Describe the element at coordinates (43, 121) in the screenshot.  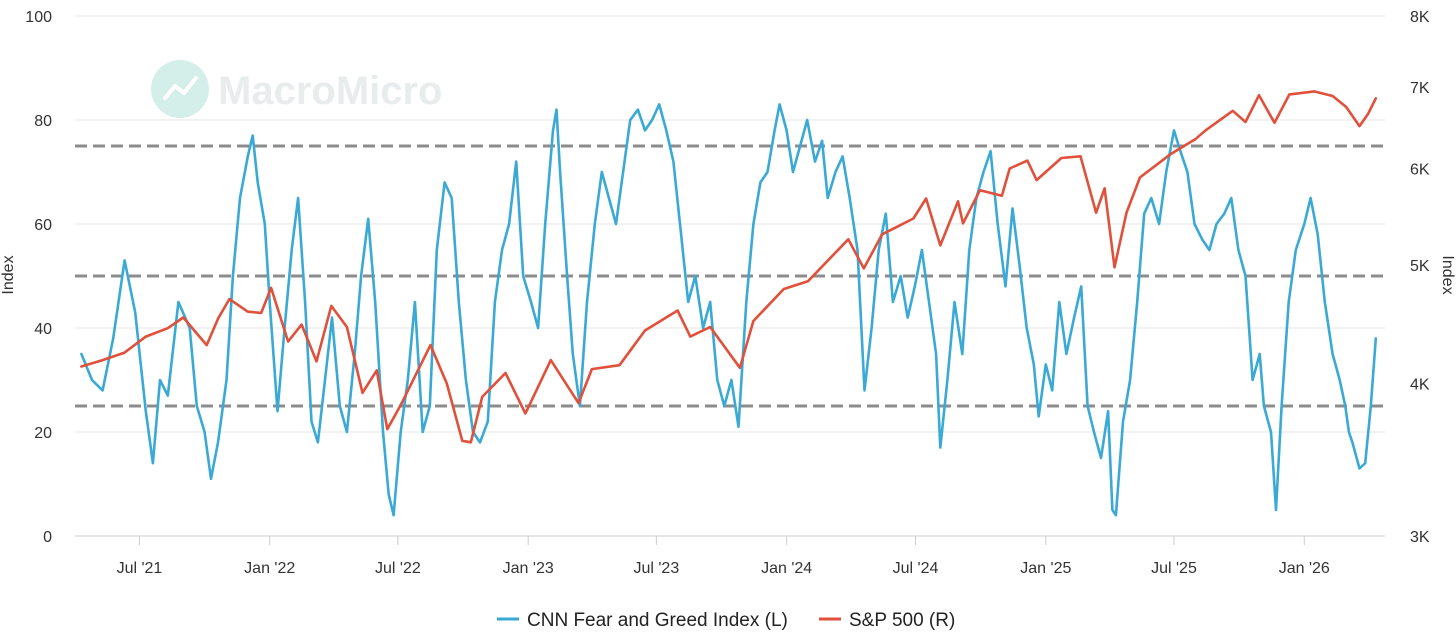
I see `y-left-tick-label: 80` at that location.